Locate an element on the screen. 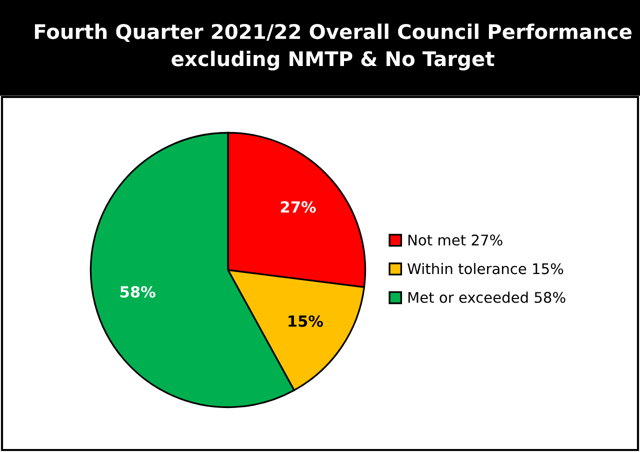 The width and height of the screenshot is (640, 452). data-label: 15% is located at coordinates (305, 321).